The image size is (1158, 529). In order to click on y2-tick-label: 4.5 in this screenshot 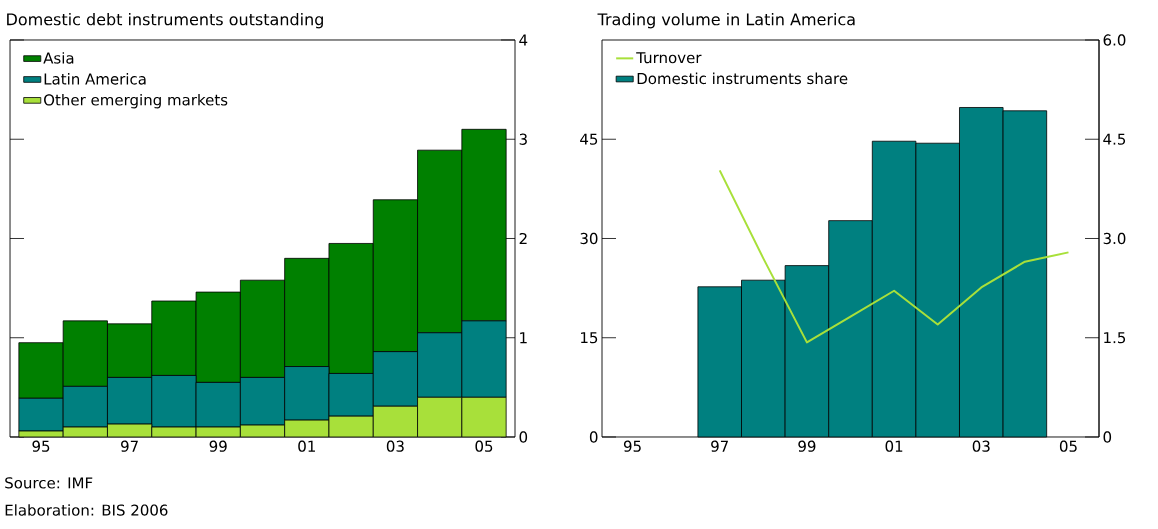, I will do `click(1114, 139)`.